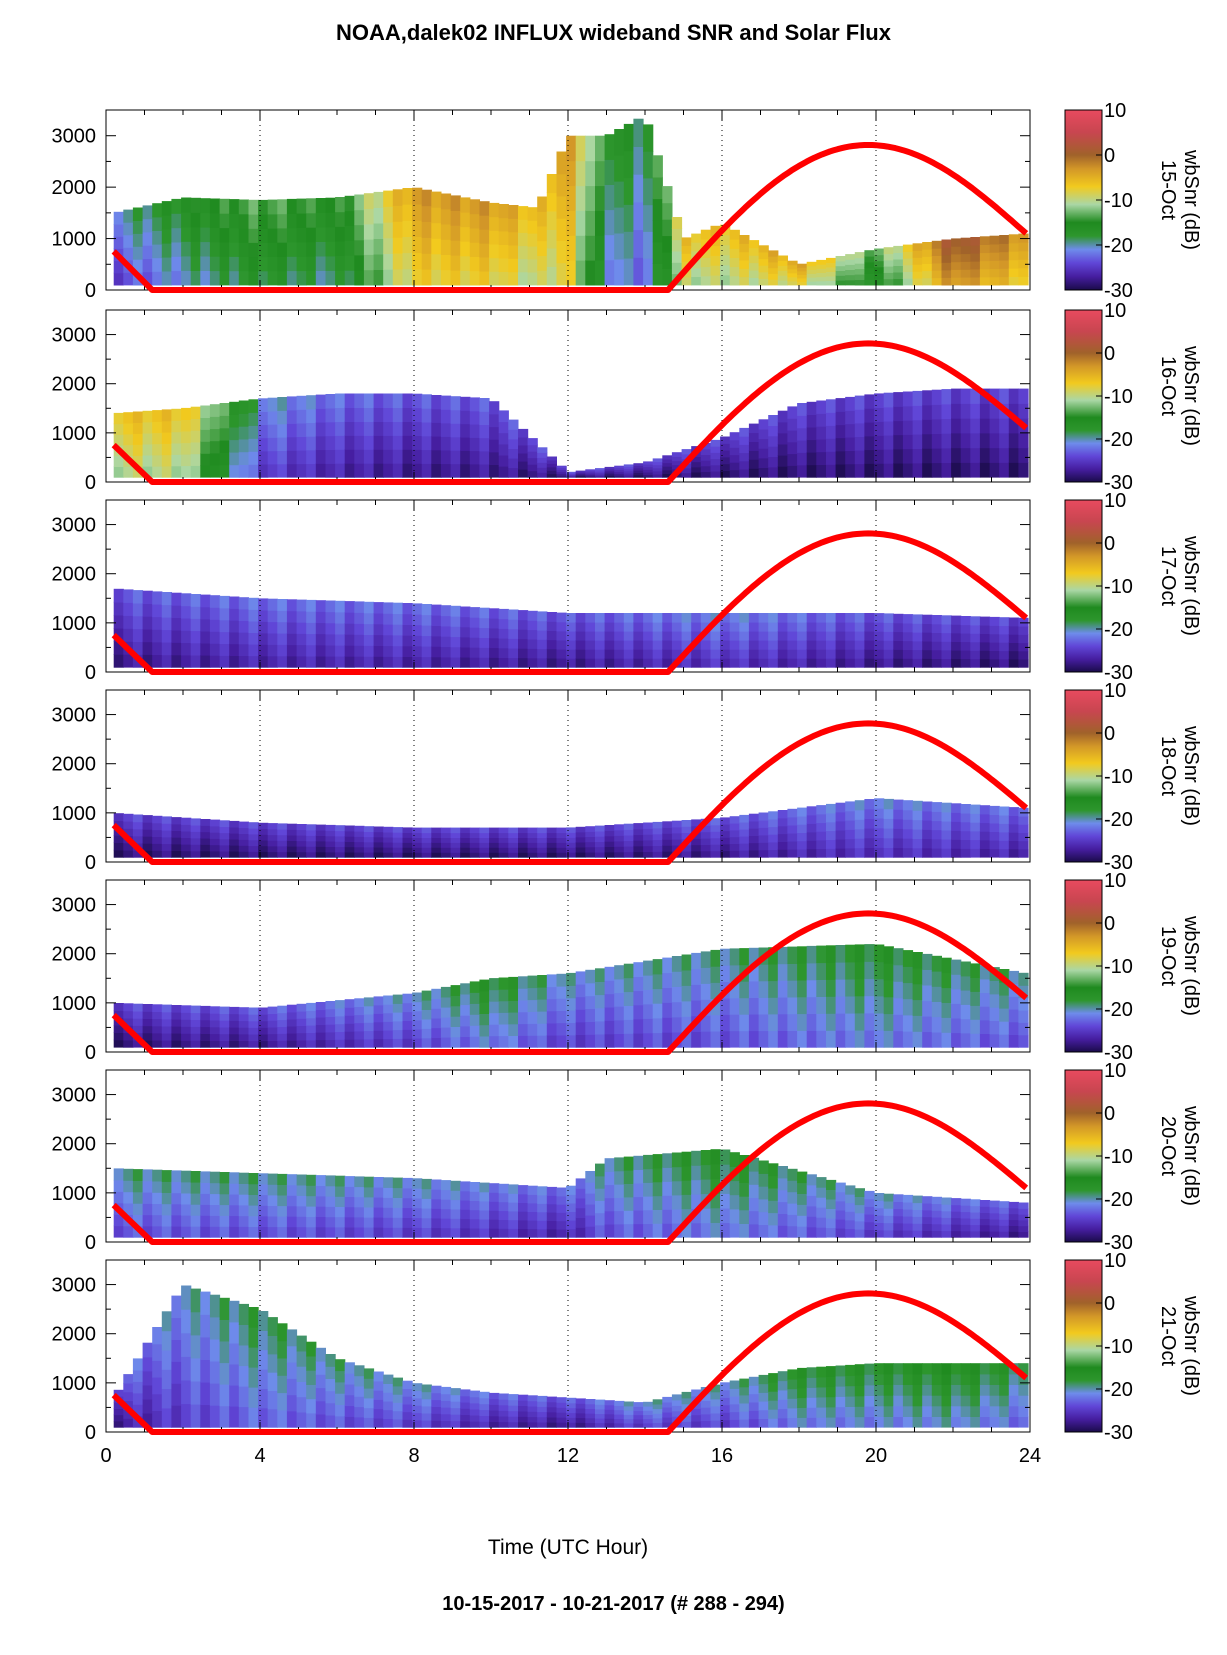 The height and width of the screenshot is (1655, 1227). Describe the element at coordinates (1118, 630) in the screenshot. I see `colorbar-tick-label: -20` at that location.